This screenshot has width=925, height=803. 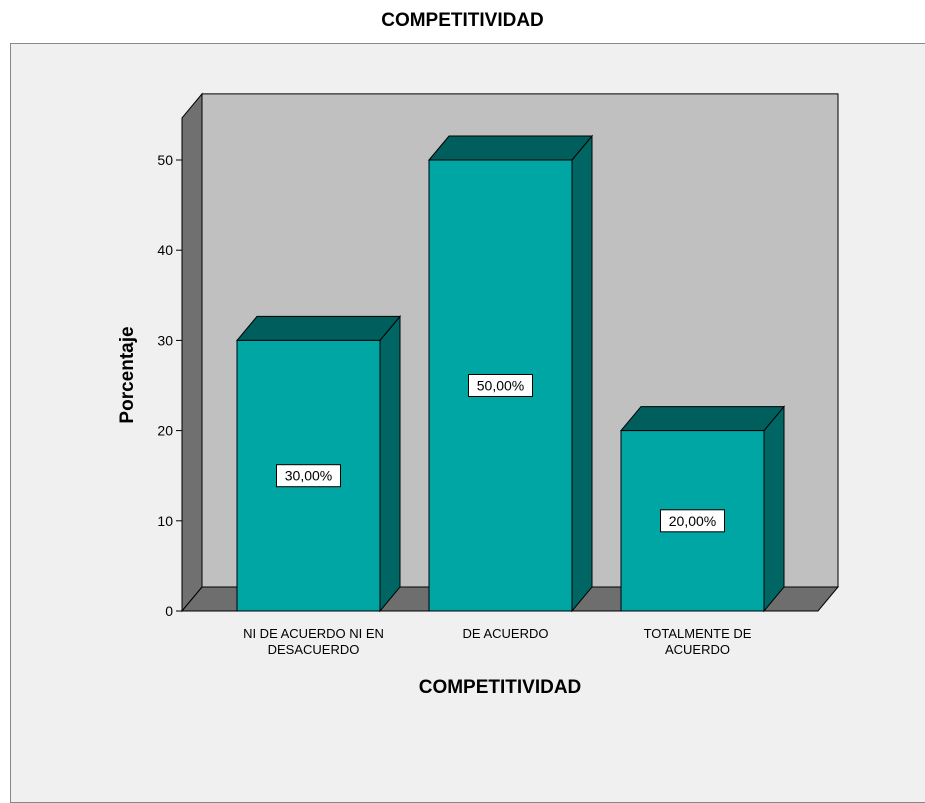 I want to click on chart-title: COMPETITIVIDAD, so click(x=462, y=20).